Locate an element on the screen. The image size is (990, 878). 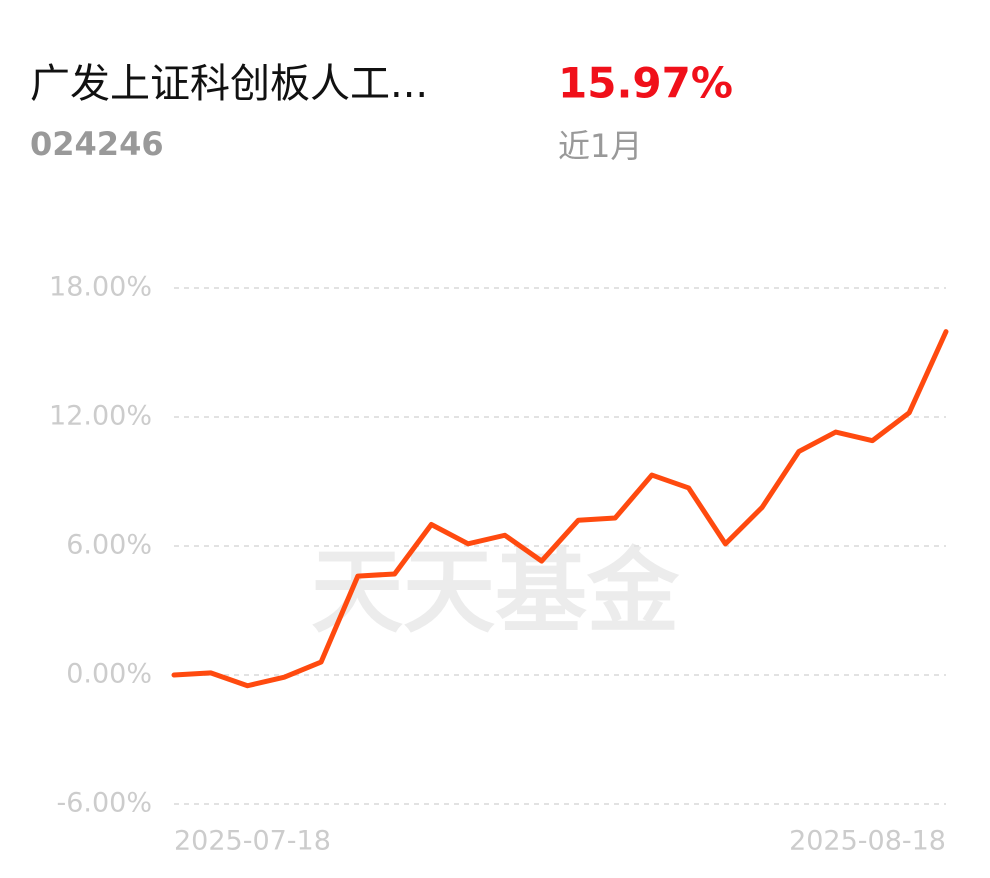
y-tick-label: 12.00% is located at coordinates (100, 416).